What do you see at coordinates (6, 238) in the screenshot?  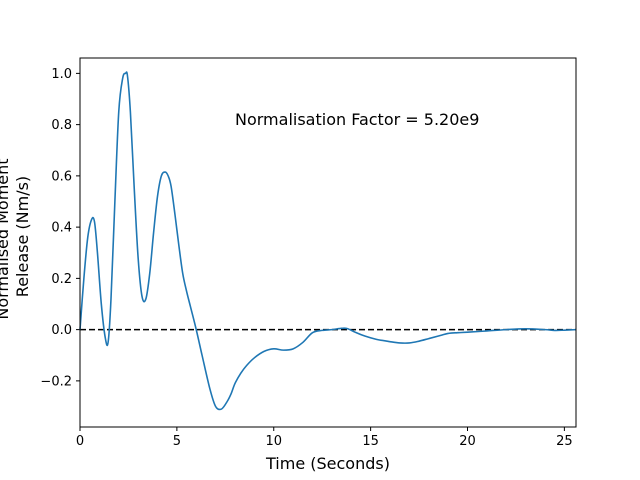 I see `y-axis-label-line-1: Normalised Moment` at bounding box center [6, 238].